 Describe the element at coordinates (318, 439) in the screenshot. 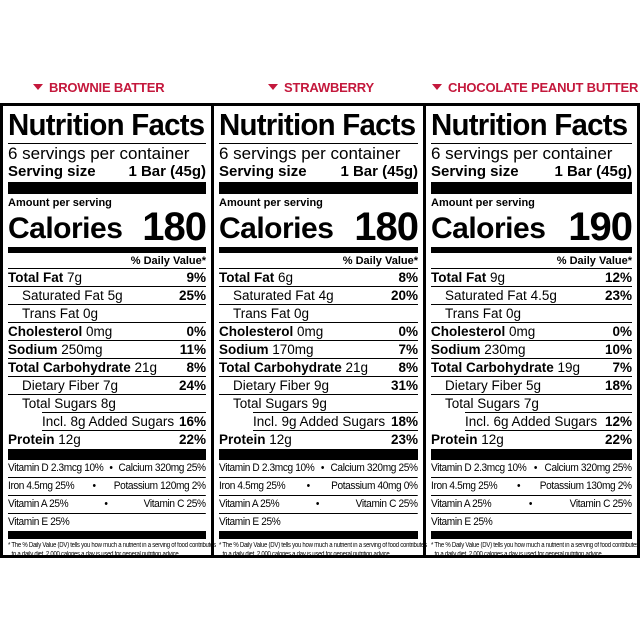

I see `nutrient-row-protein: Protein 12g 23%` at that location.